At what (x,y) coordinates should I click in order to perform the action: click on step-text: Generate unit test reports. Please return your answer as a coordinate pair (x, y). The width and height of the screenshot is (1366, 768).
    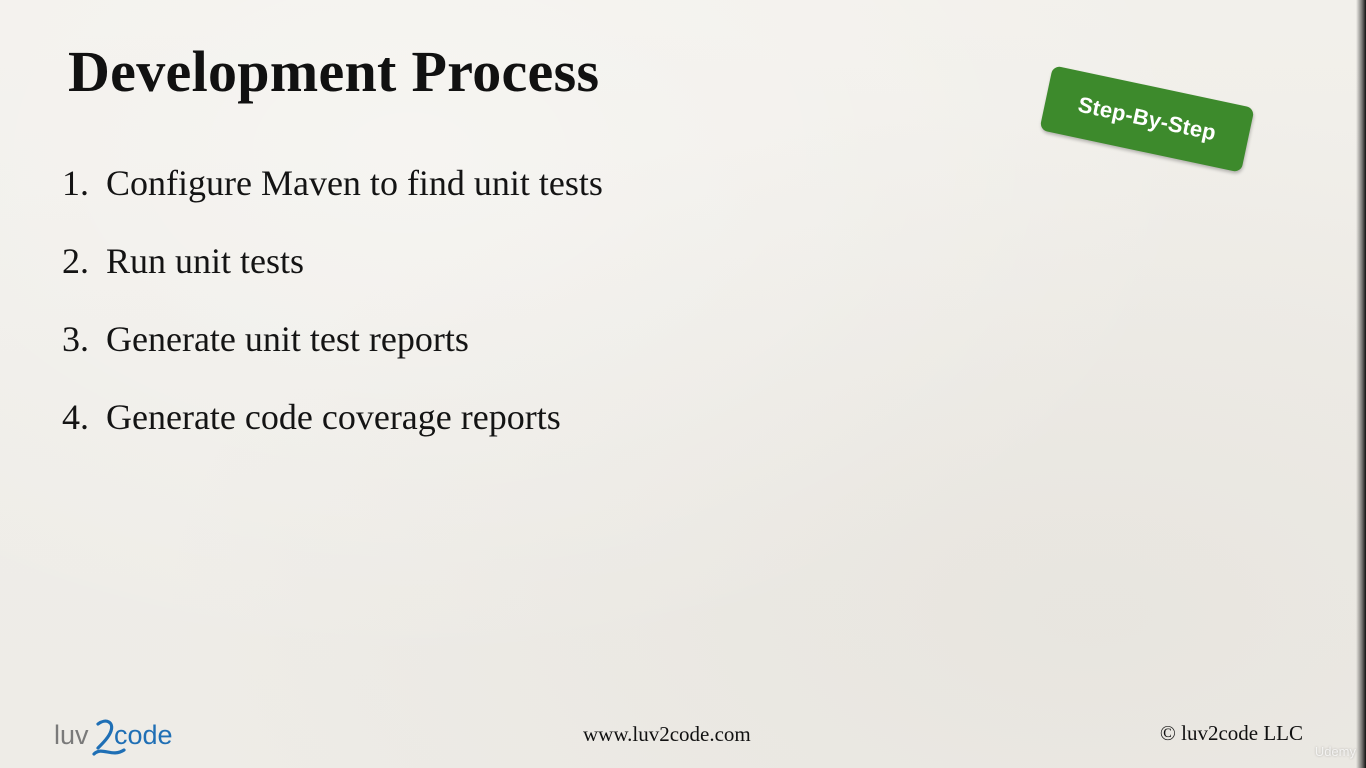
    Looking at the image, I should click on (287, 339).